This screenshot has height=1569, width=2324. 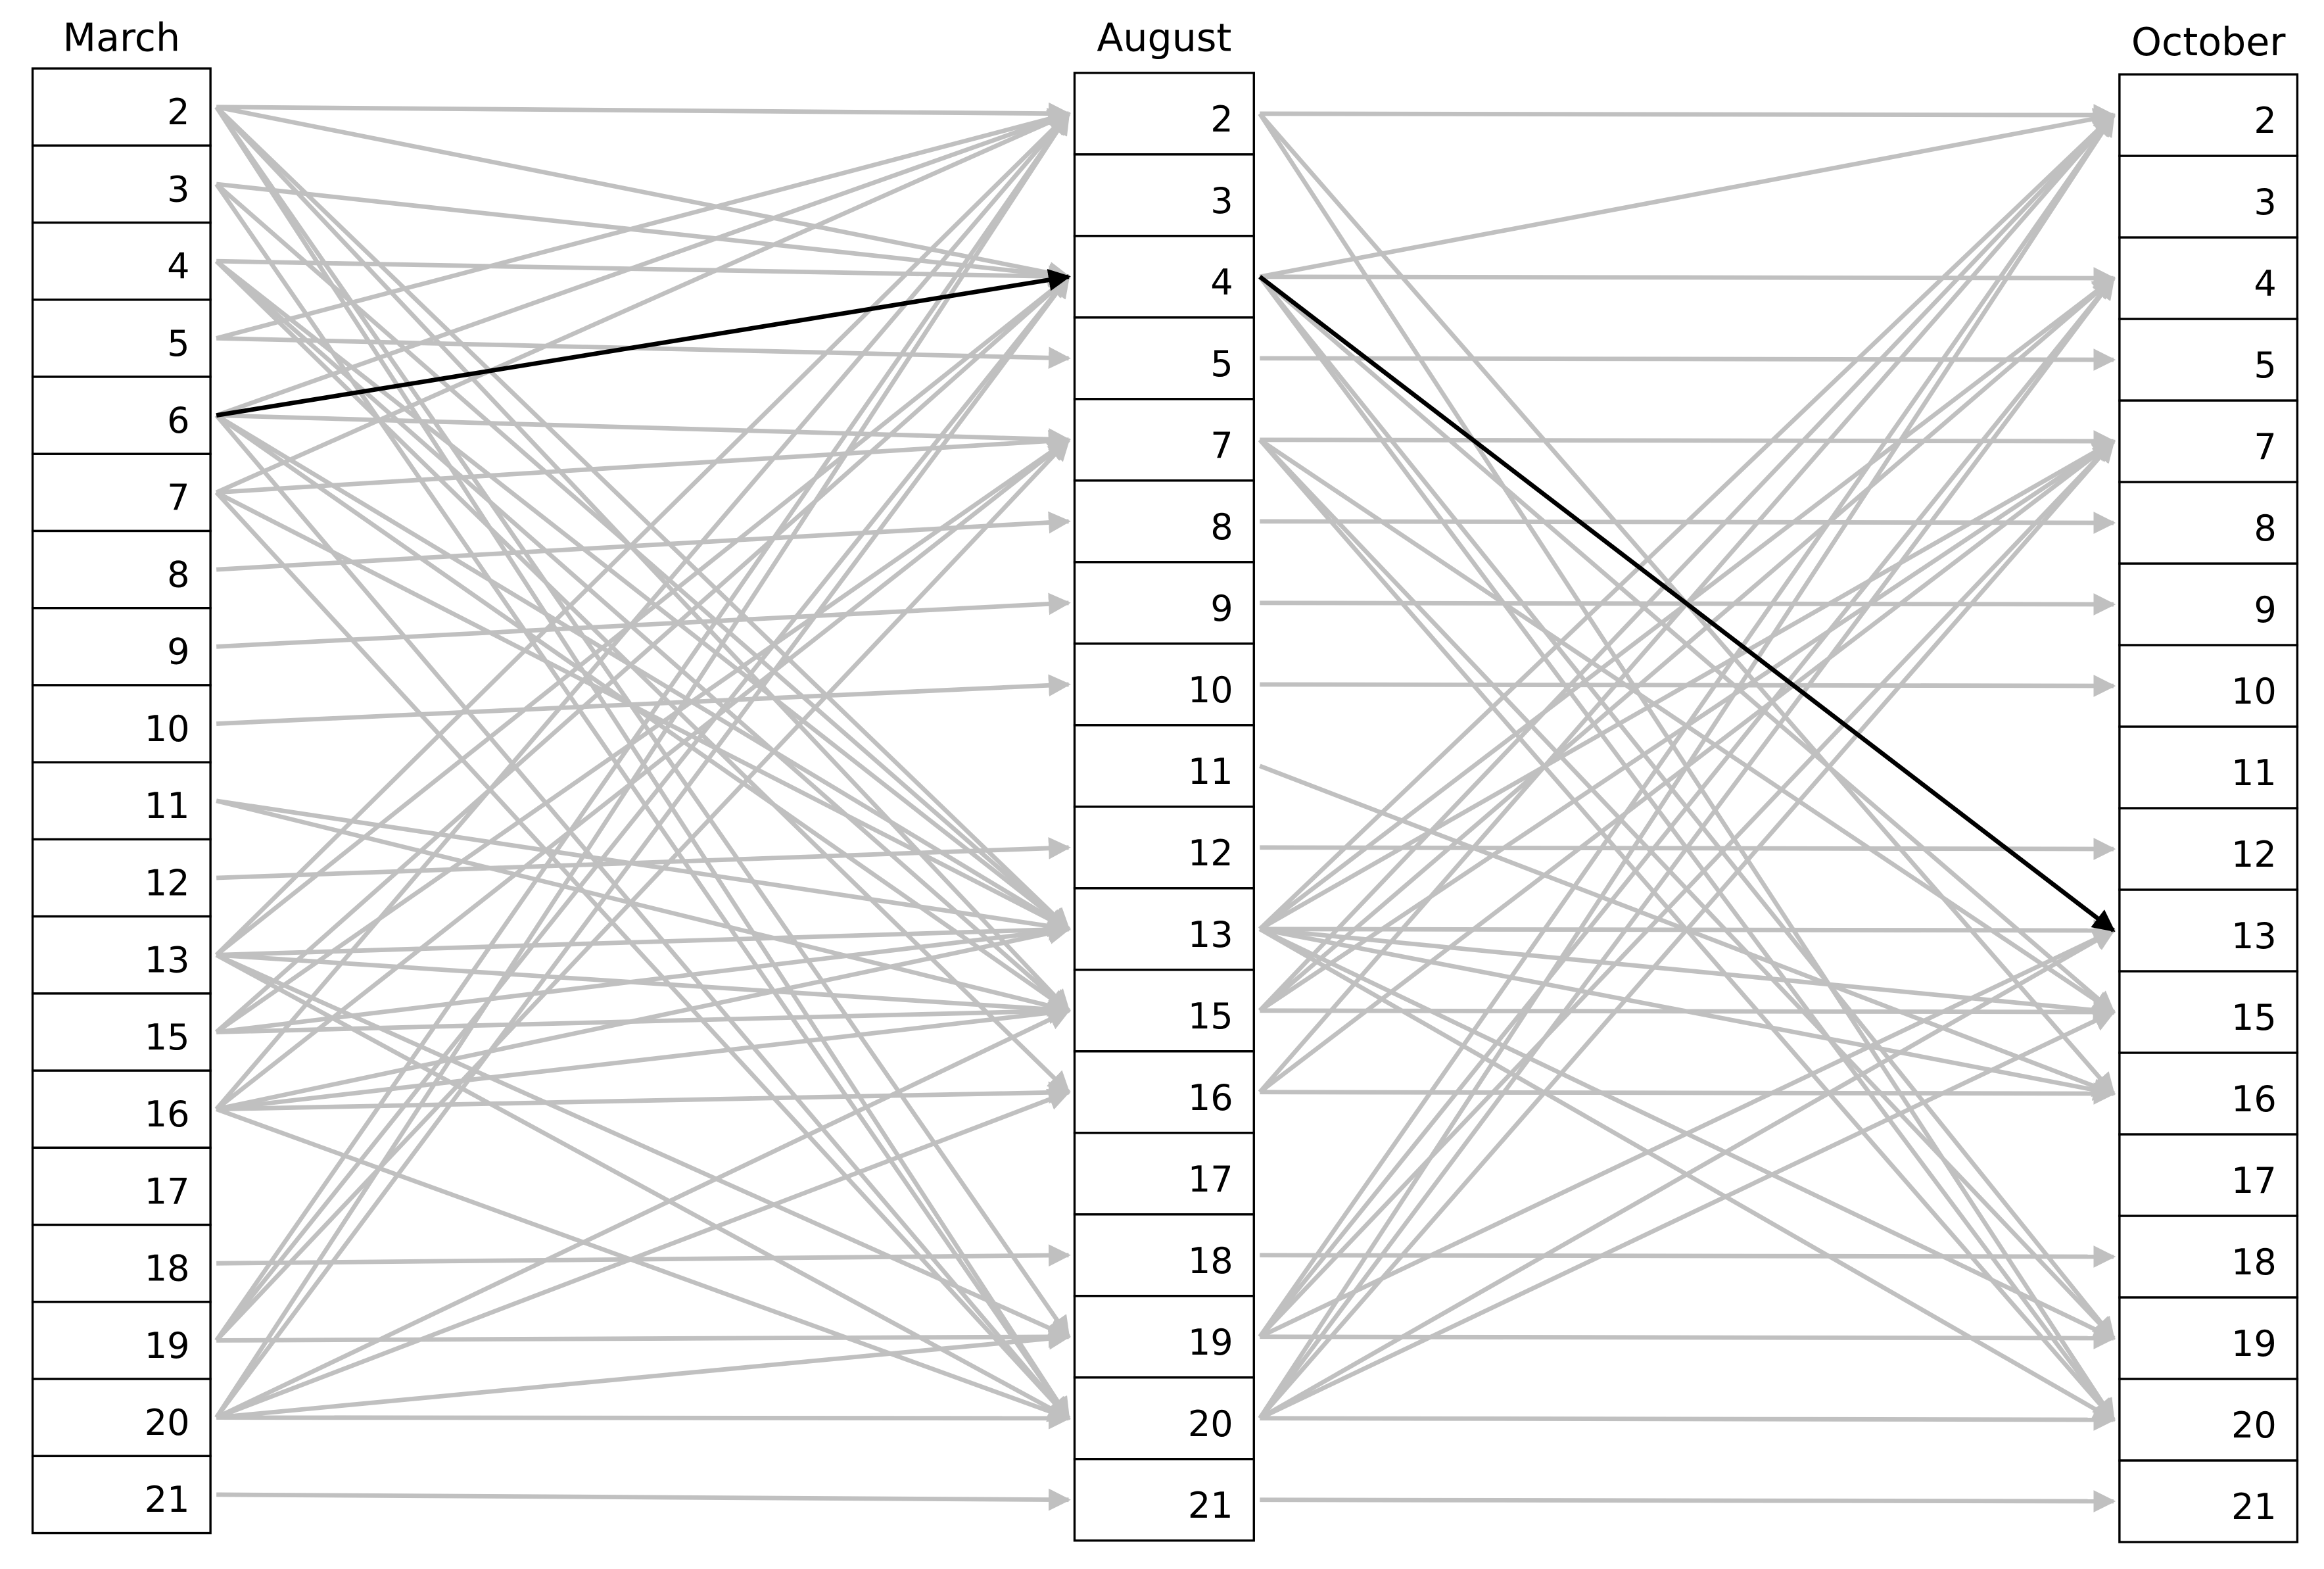 I want to click on cell-label: 12, so click(x=168, y=883).